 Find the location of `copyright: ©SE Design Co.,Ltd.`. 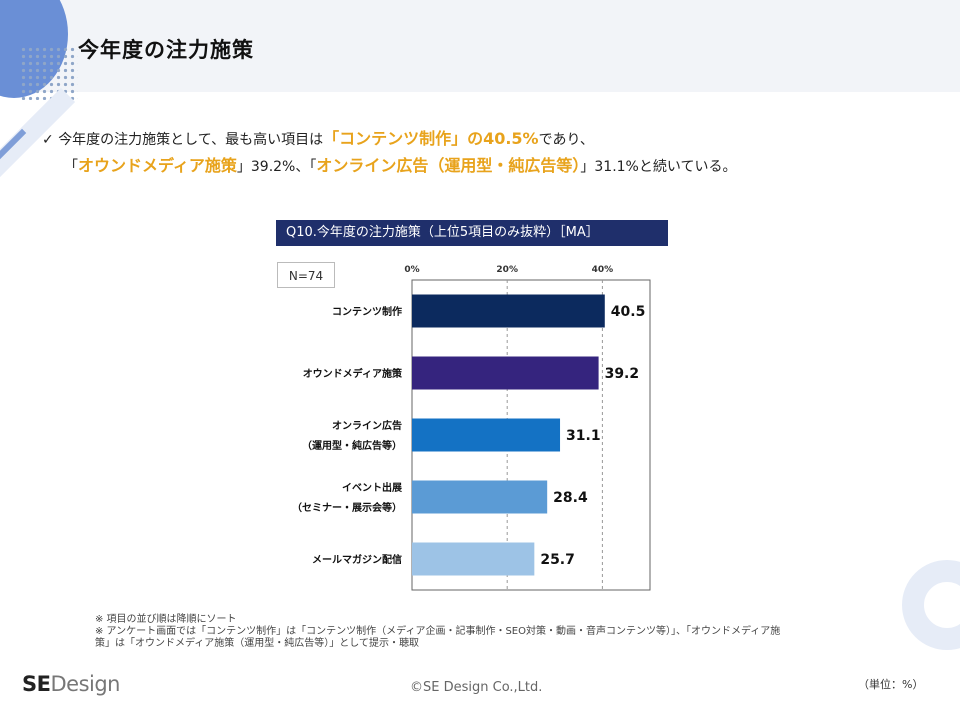

copyright: ©SE Design Co.,Ltd. is located at coordinates (476, 687).